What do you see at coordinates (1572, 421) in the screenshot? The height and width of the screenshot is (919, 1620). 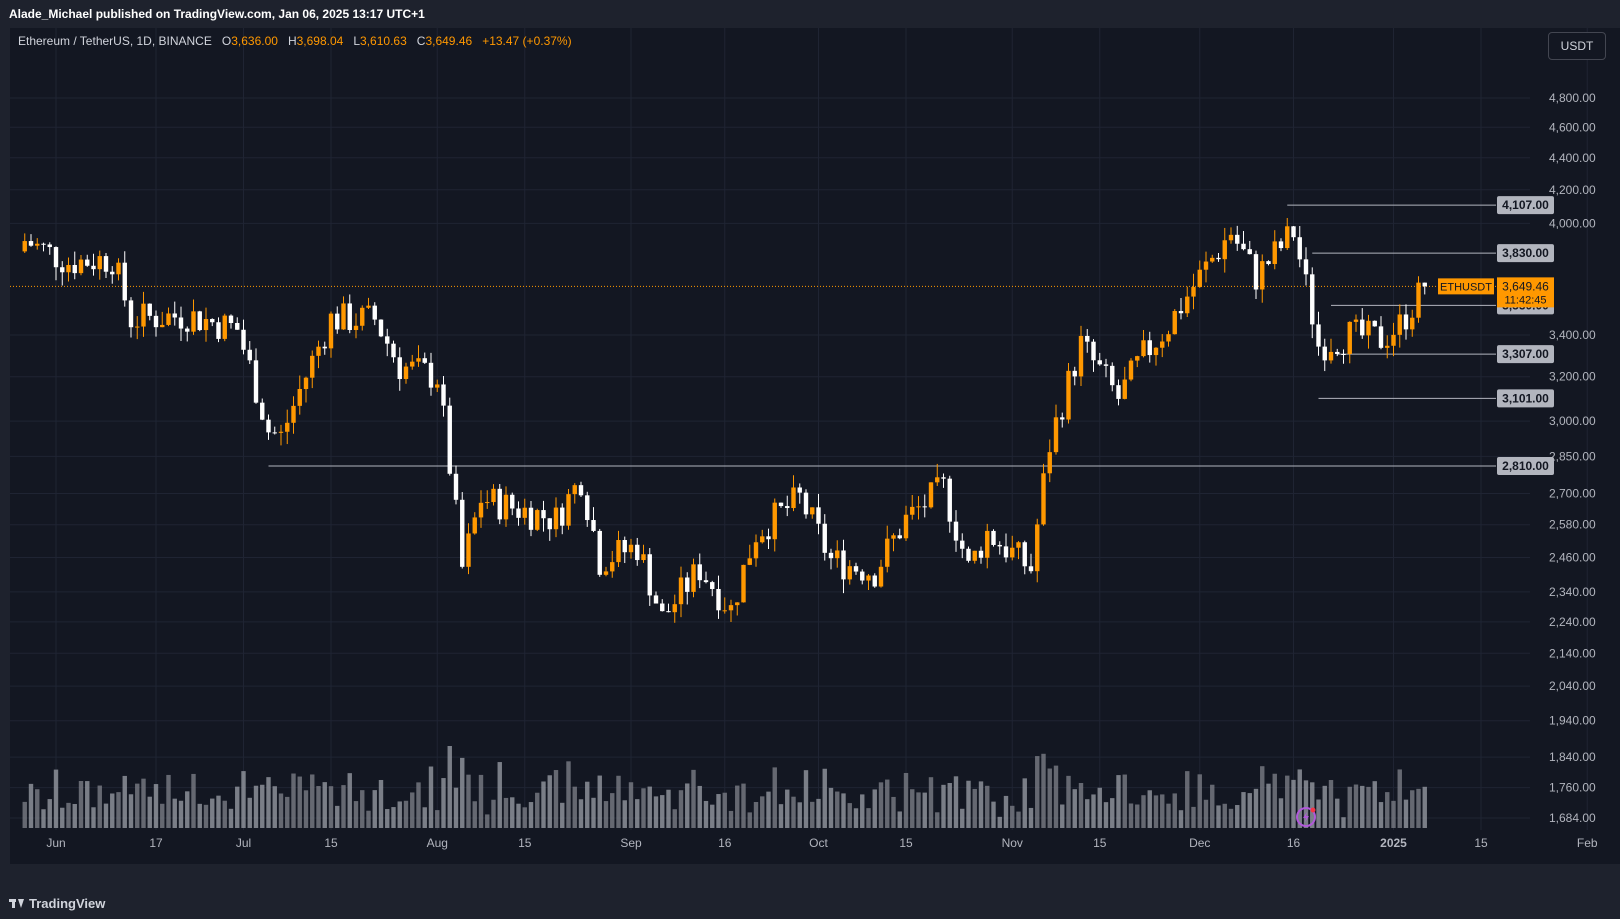 I see `y-tick-label: 3,000.00` at bounding box center [1572, 421].